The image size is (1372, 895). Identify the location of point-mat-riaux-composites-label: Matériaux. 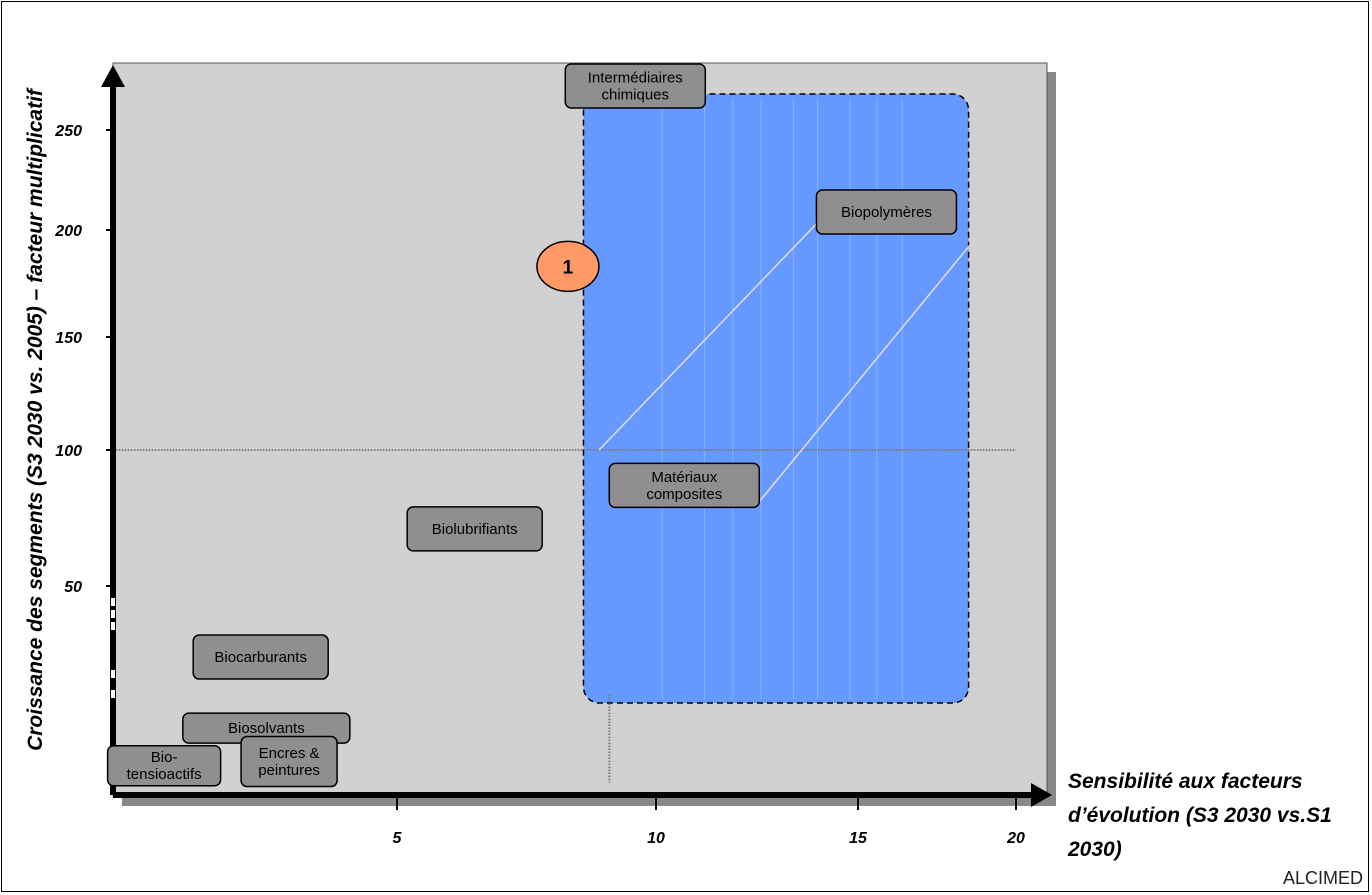
(684, 477).